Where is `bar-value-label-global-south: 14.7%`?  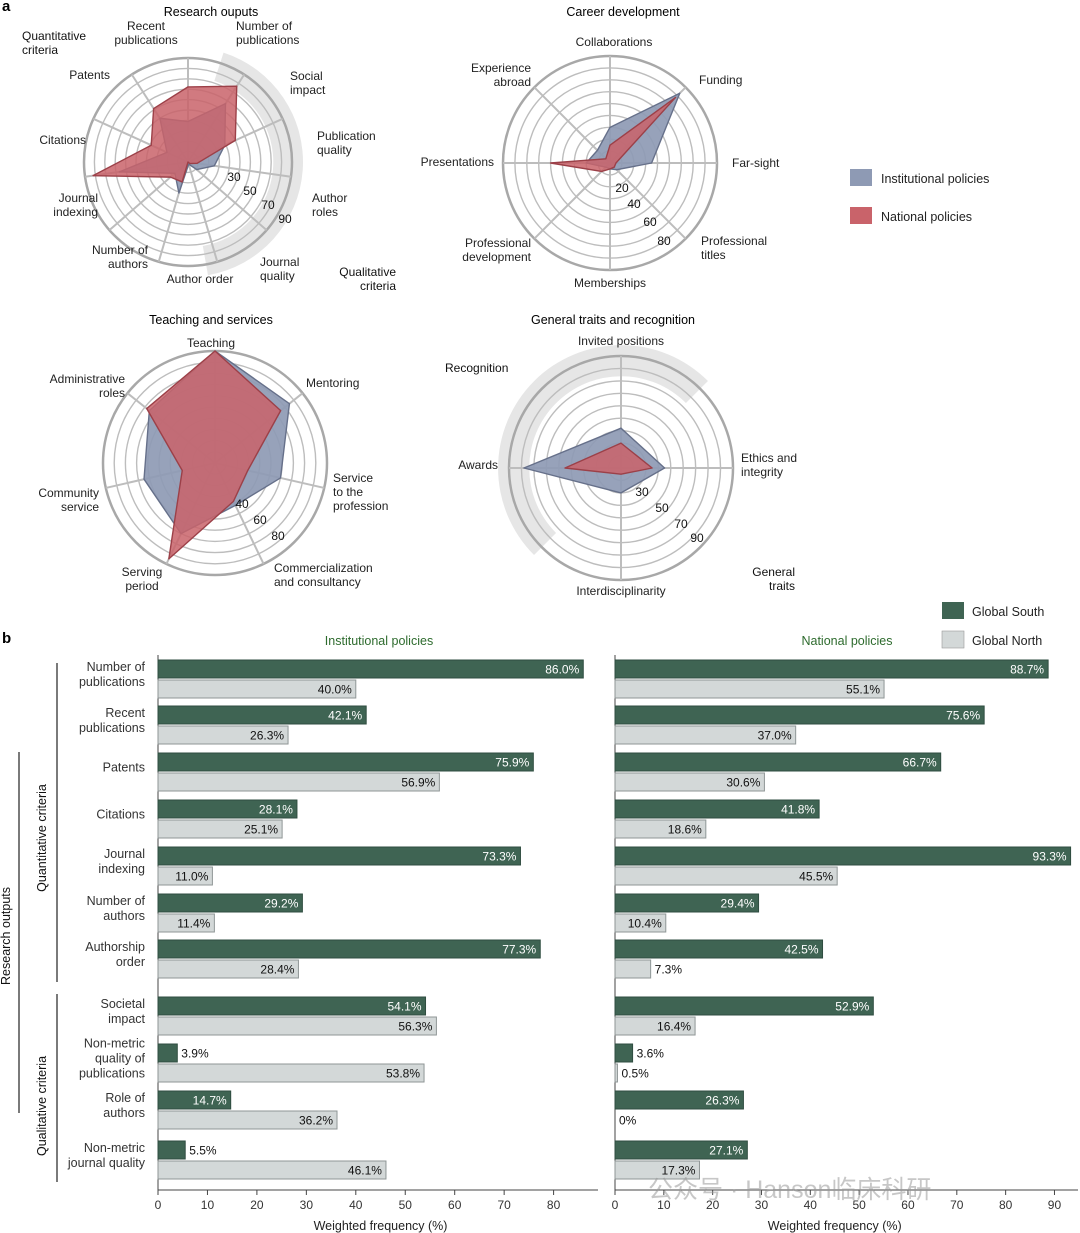 bar-value-label-global-south: 14.7% is located at coordinates (210, 1101).